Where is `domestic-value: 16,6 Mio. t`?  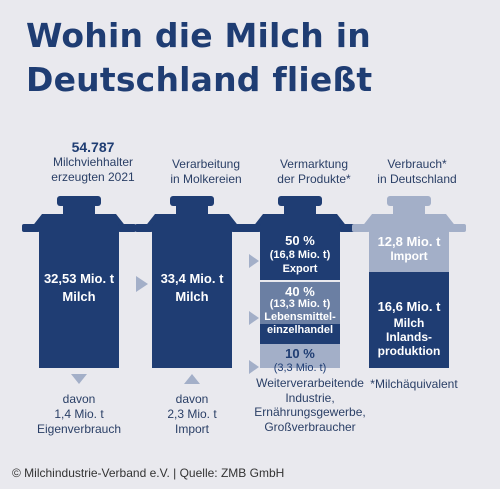 domestic-value: 16,6 Mio. t is located at coordinates (409, 306).